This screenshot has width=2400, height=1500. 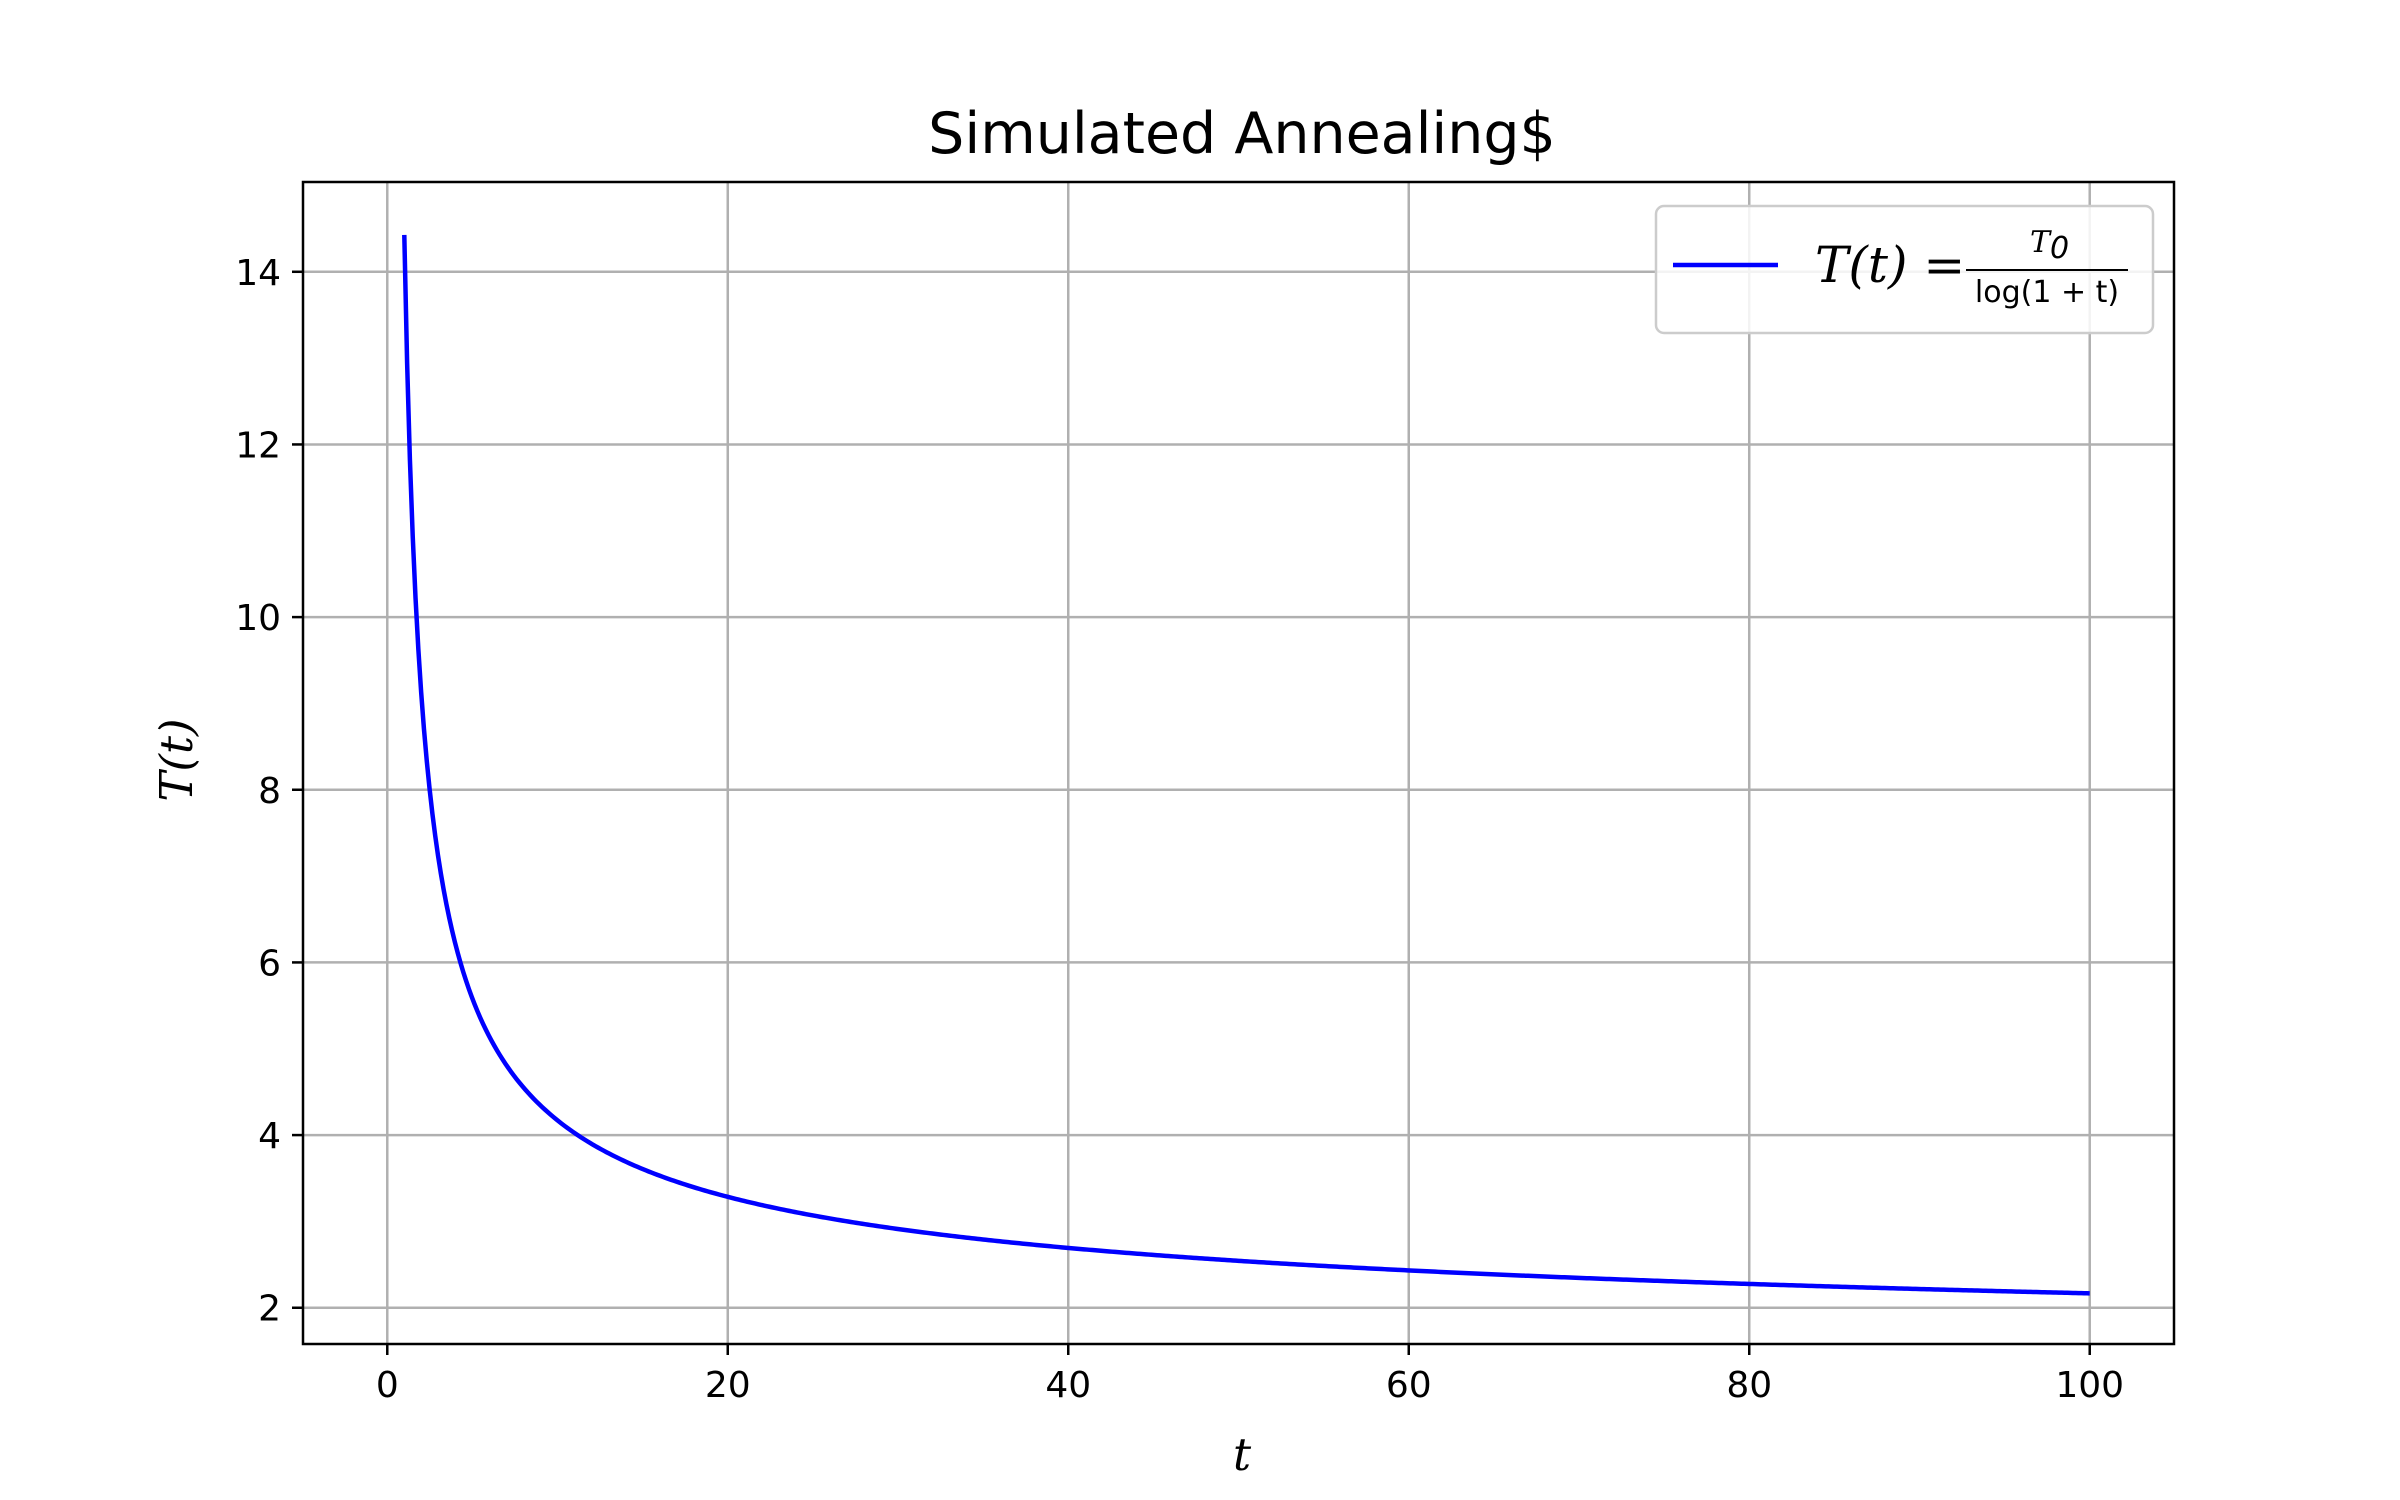 I want to click on x-tick-label: 20, so click(x=728, y=1385).